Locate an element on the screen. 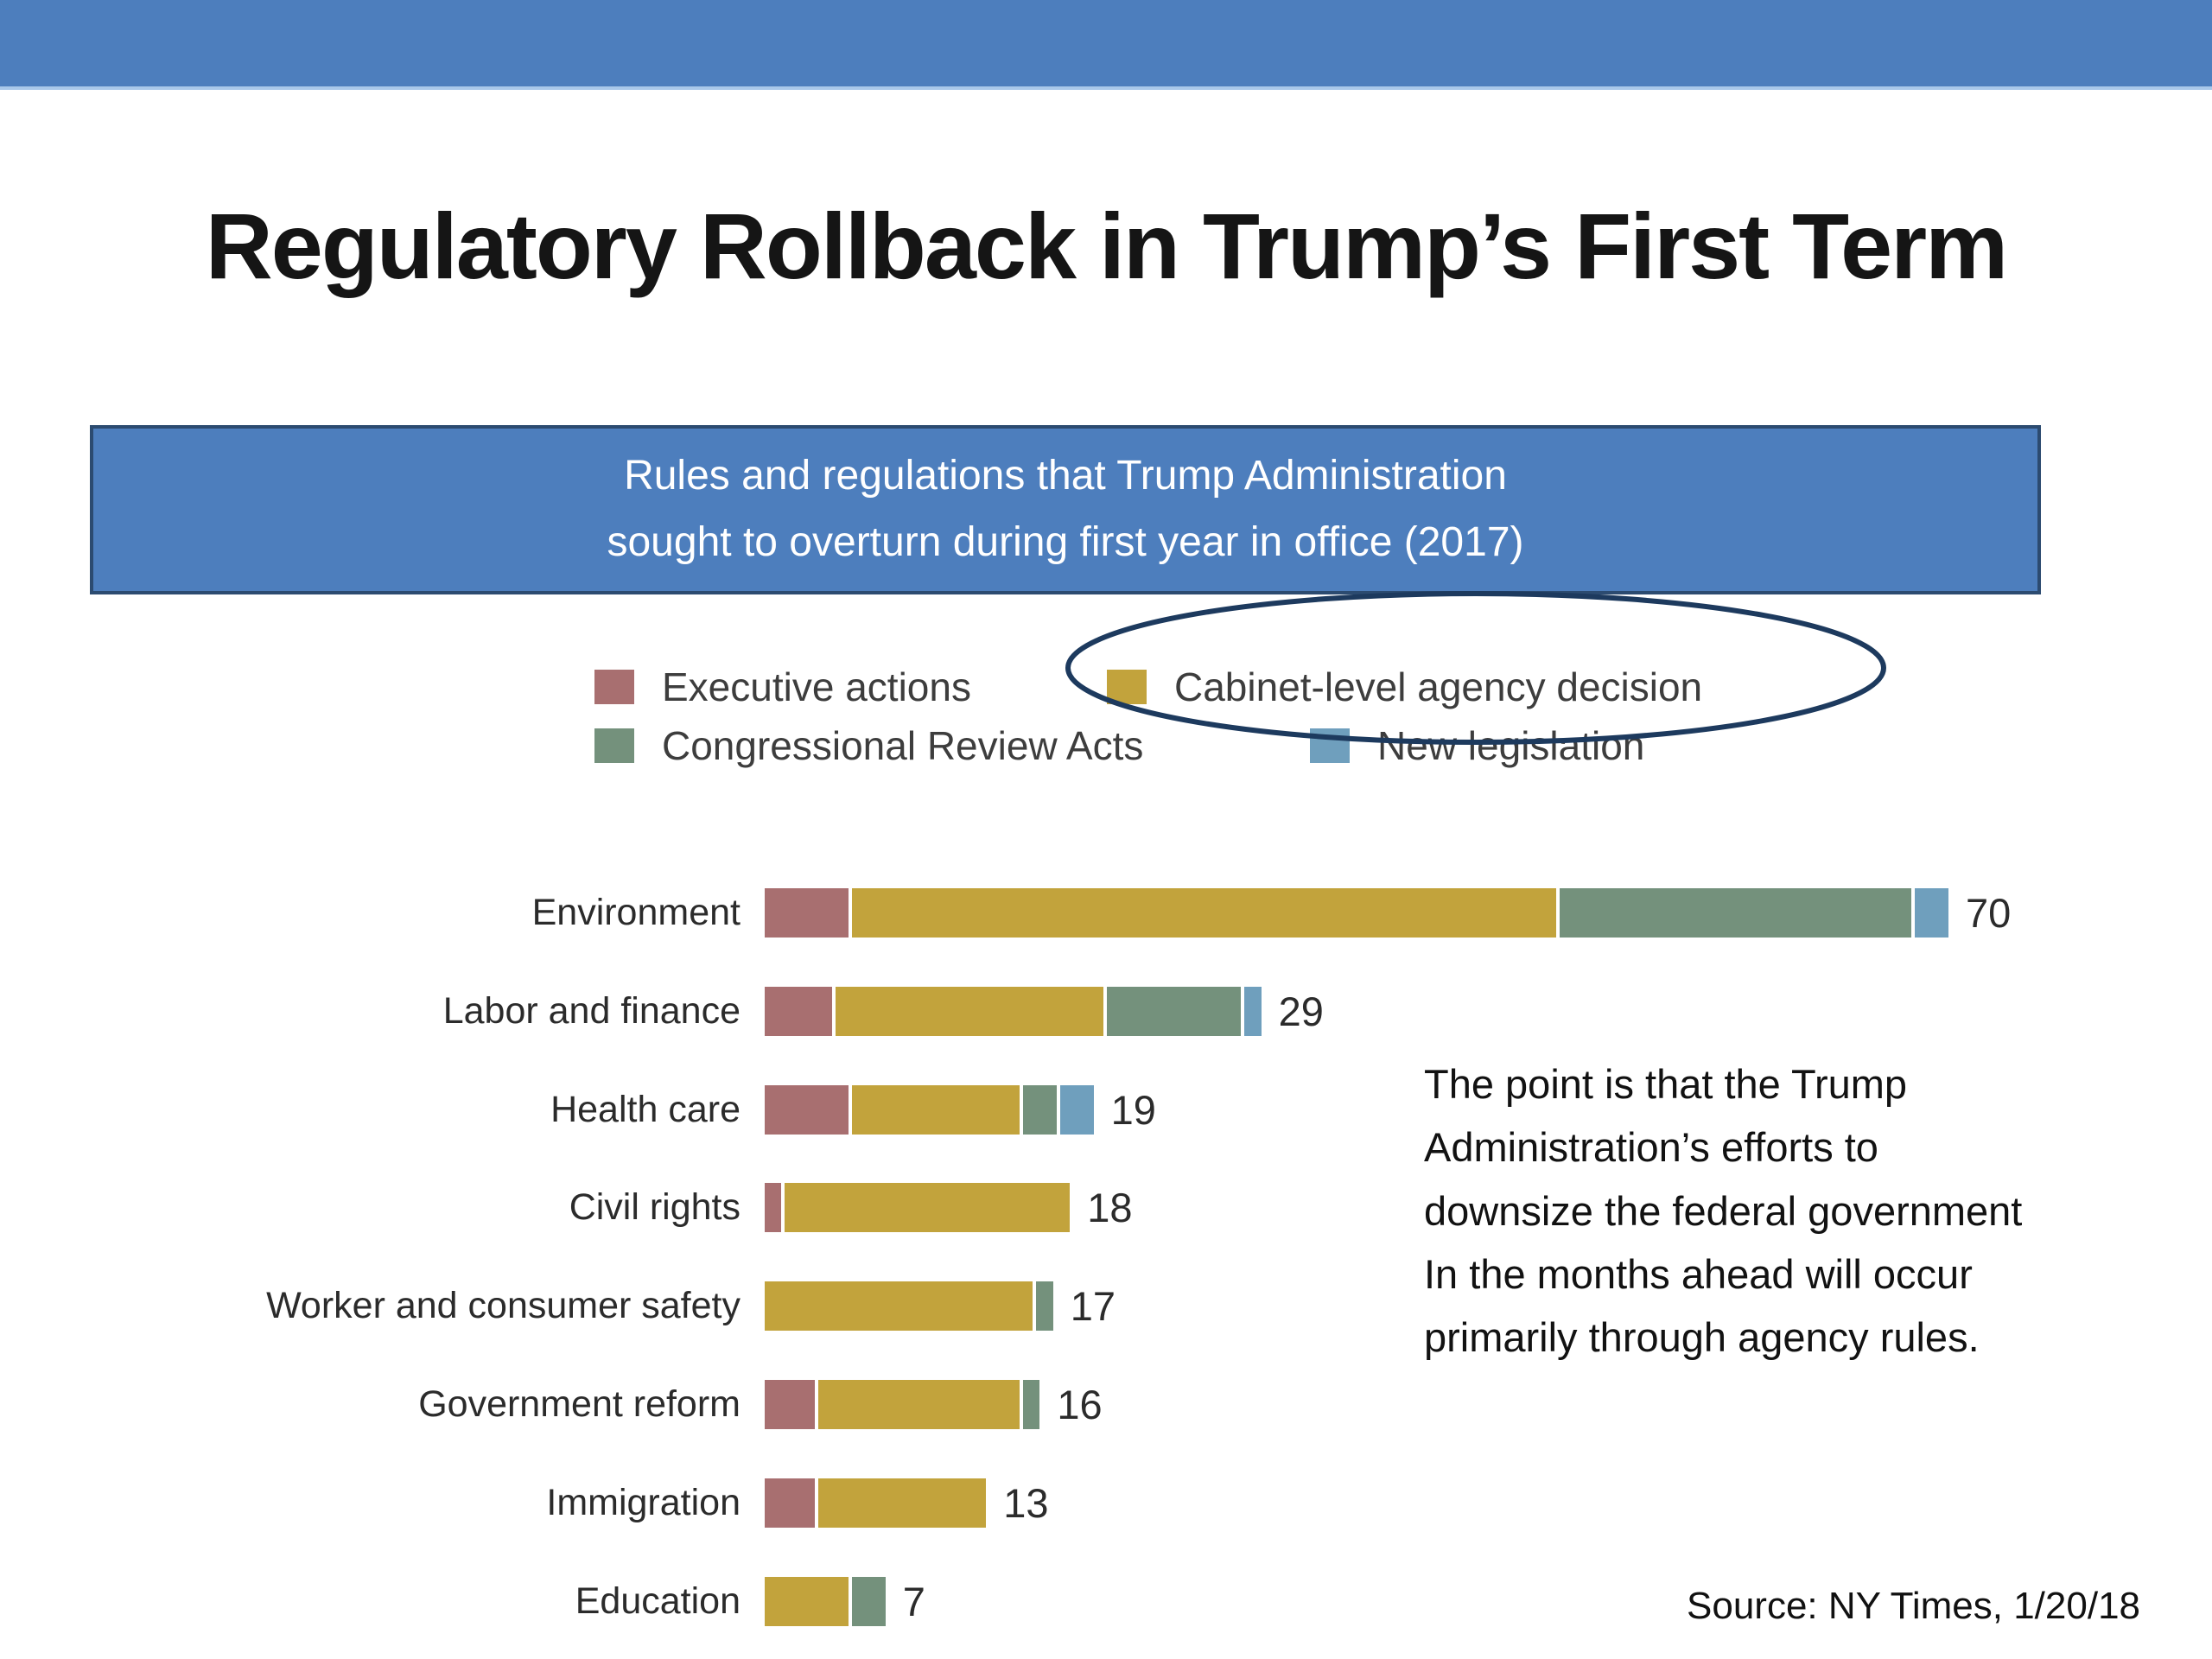  category-label: Civil rights is located at coordinates (655, 1207).